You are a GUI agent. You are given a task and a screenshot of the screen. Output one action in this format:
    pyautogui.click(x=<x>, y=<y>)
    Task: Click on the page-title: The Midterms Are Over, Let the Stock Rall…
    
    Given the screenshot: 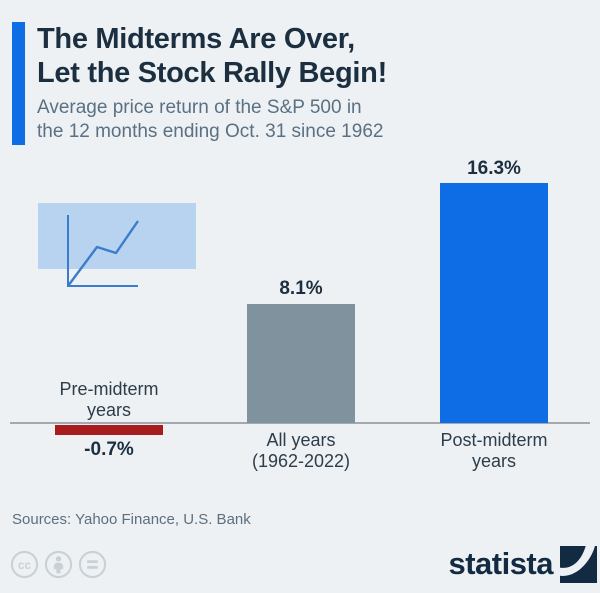 What is the action you would take?
    pyautogui.click(x=307, y=56)
    